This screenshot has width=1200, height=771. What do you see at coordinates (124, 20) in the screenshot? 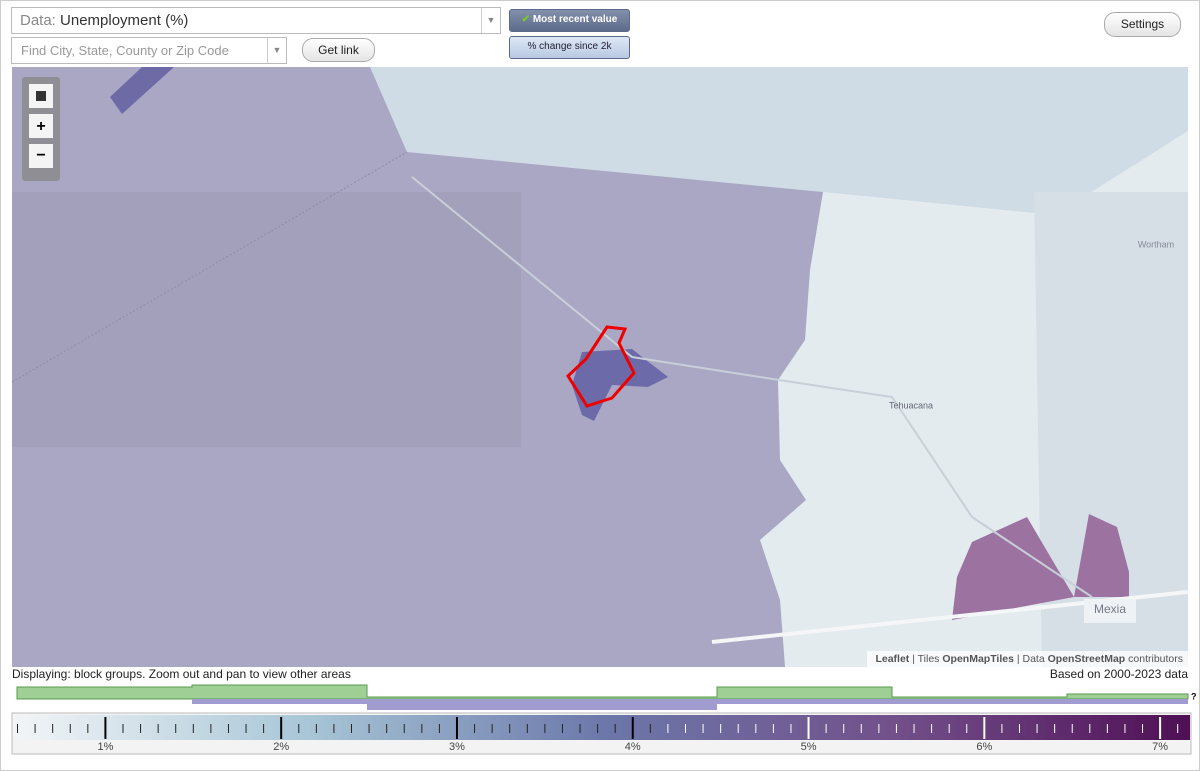
I see `data-value: Unemployment (%)` at bounding box center [124, 20].